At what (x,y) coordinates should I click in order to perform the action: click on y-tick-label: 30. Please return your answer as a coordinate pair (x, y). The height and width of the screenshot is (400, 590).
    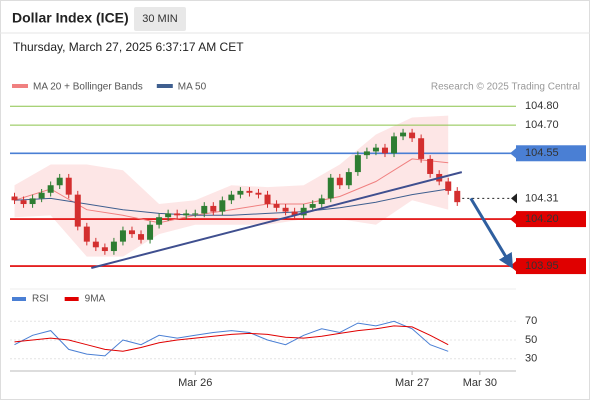
    Looking at the image, I should click on (531, 359).